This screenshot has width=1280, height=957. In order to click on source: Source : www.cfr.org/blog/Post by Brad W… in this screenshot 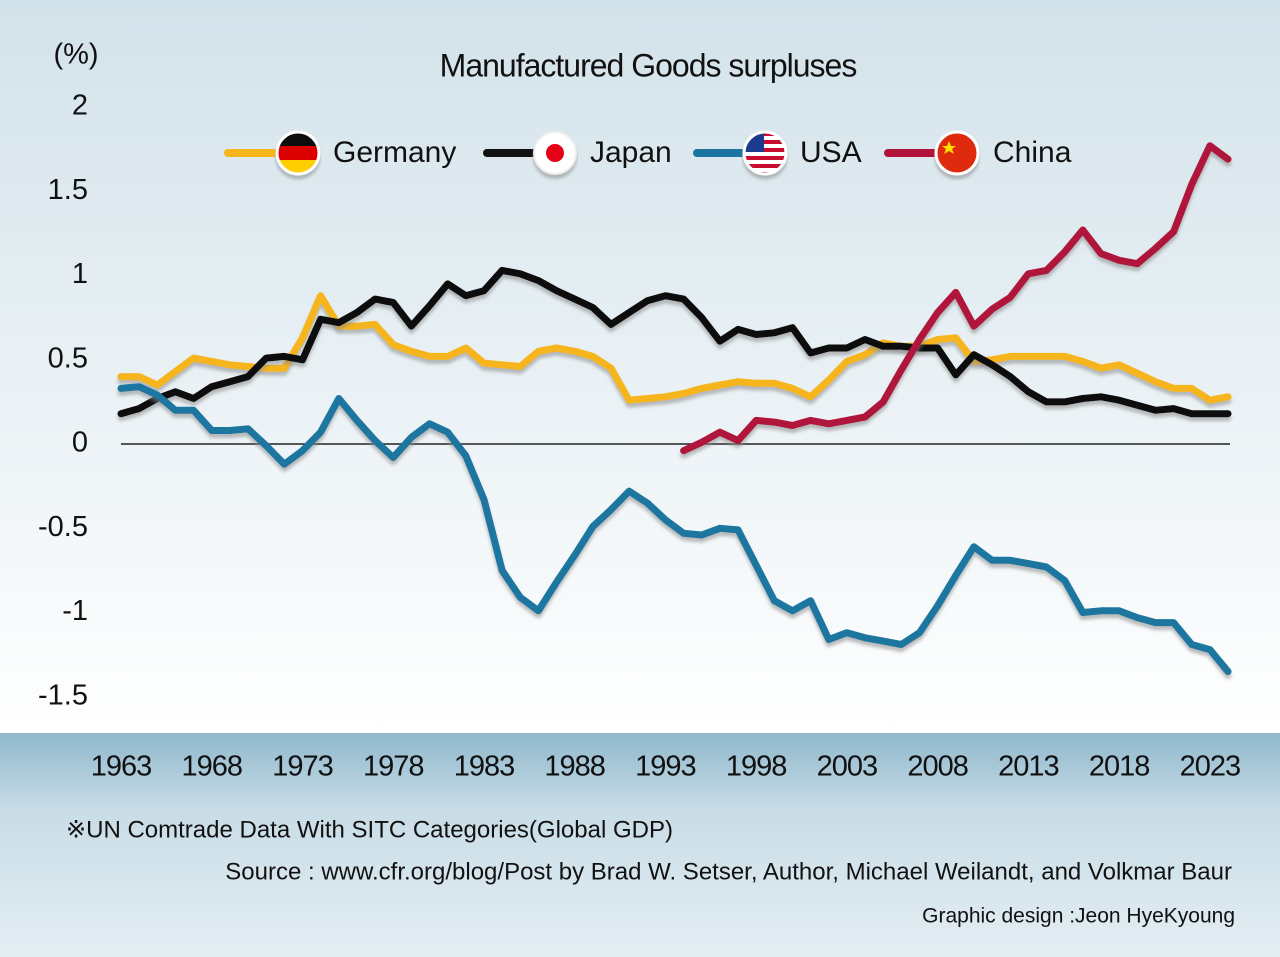, I will do `click(728, 871)`.